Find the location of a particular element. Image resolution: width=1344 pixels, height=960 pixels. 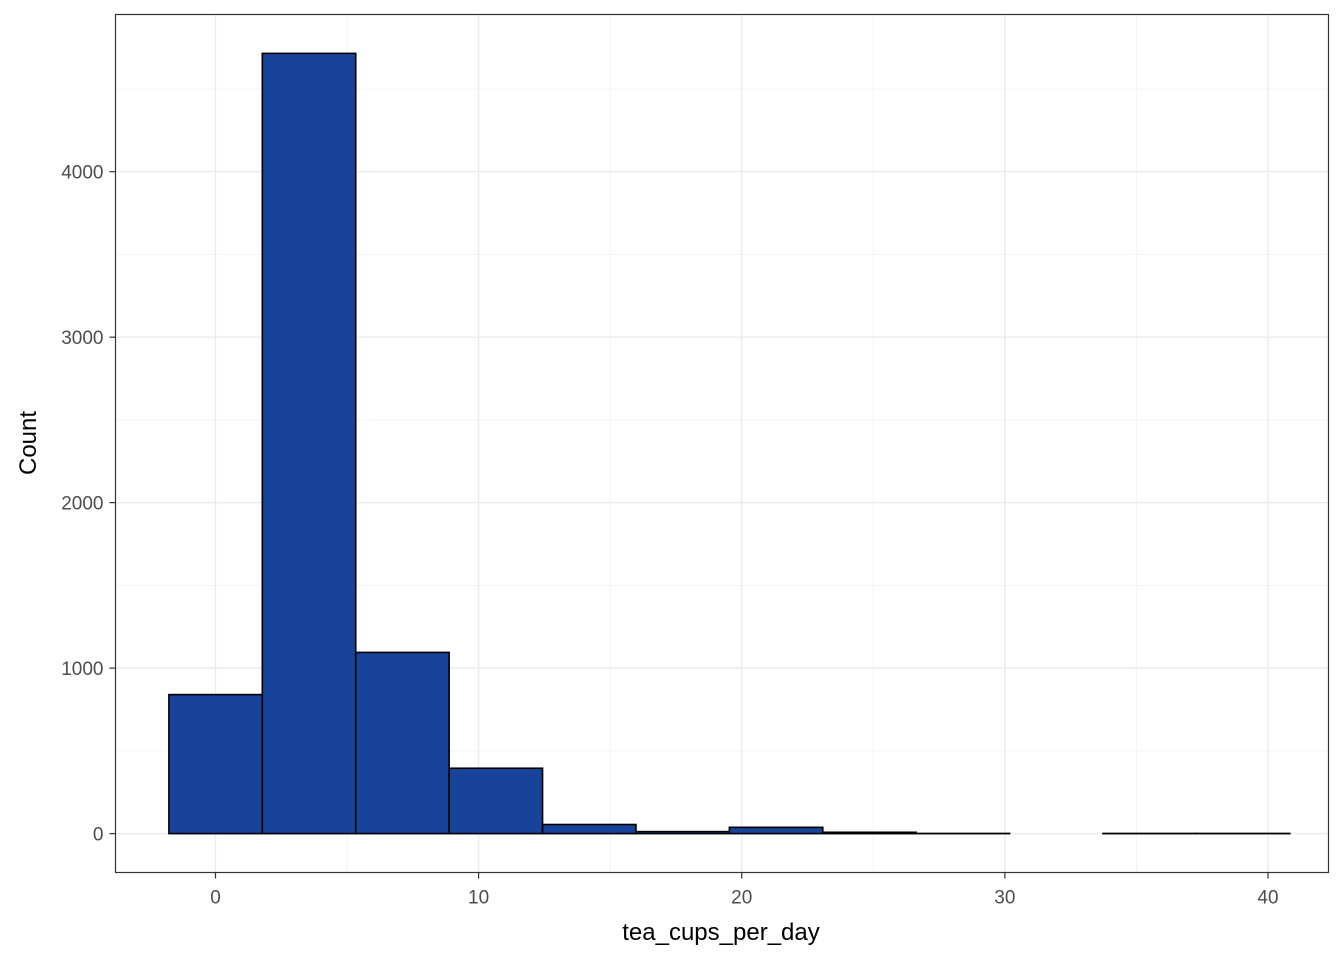

x-axis-ticks: 0 10 20 30 40 is located at coordinates (744, 890).